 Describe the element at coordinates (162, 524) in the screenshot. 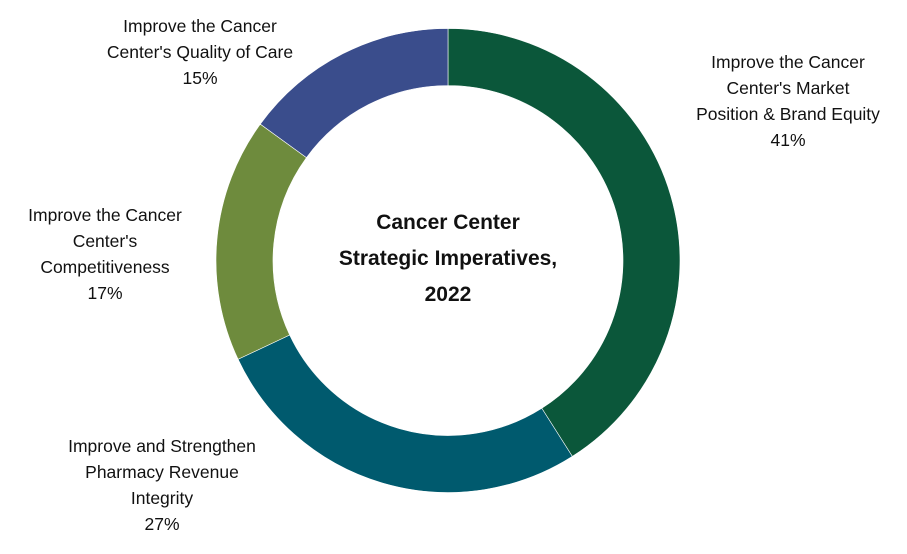

I see `label-percent: 27%` at that location.